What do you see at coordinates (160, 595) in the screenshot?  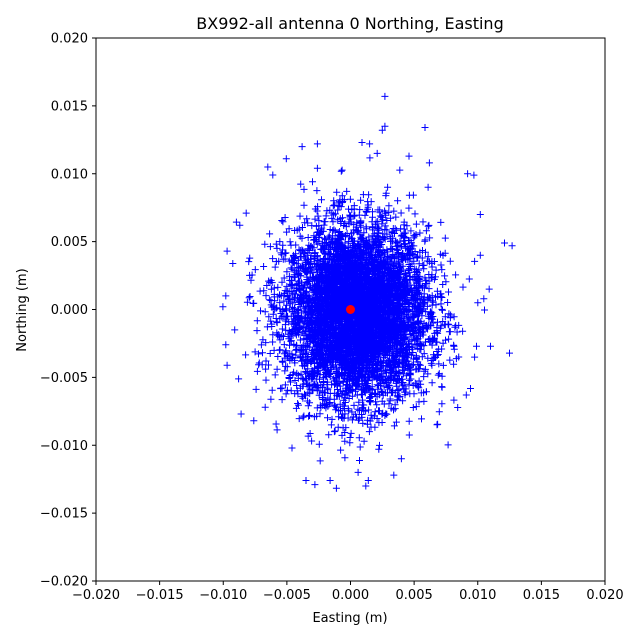 I see `x-tick-label: −0.015` at bounding box center [160, 595].